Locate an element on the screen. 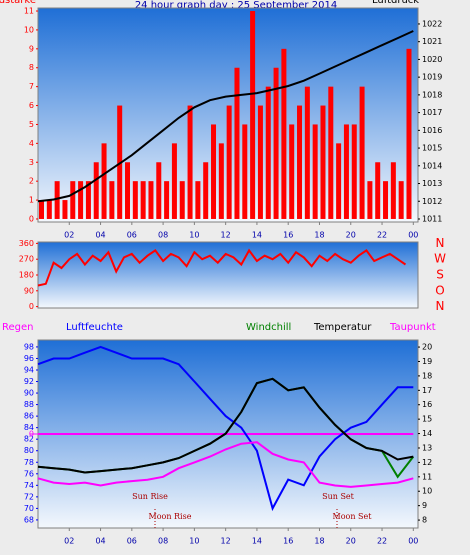 The height and width of the screenshot is (555, 470). y2-tick-label: 9 is located at coordinates (424, 505).